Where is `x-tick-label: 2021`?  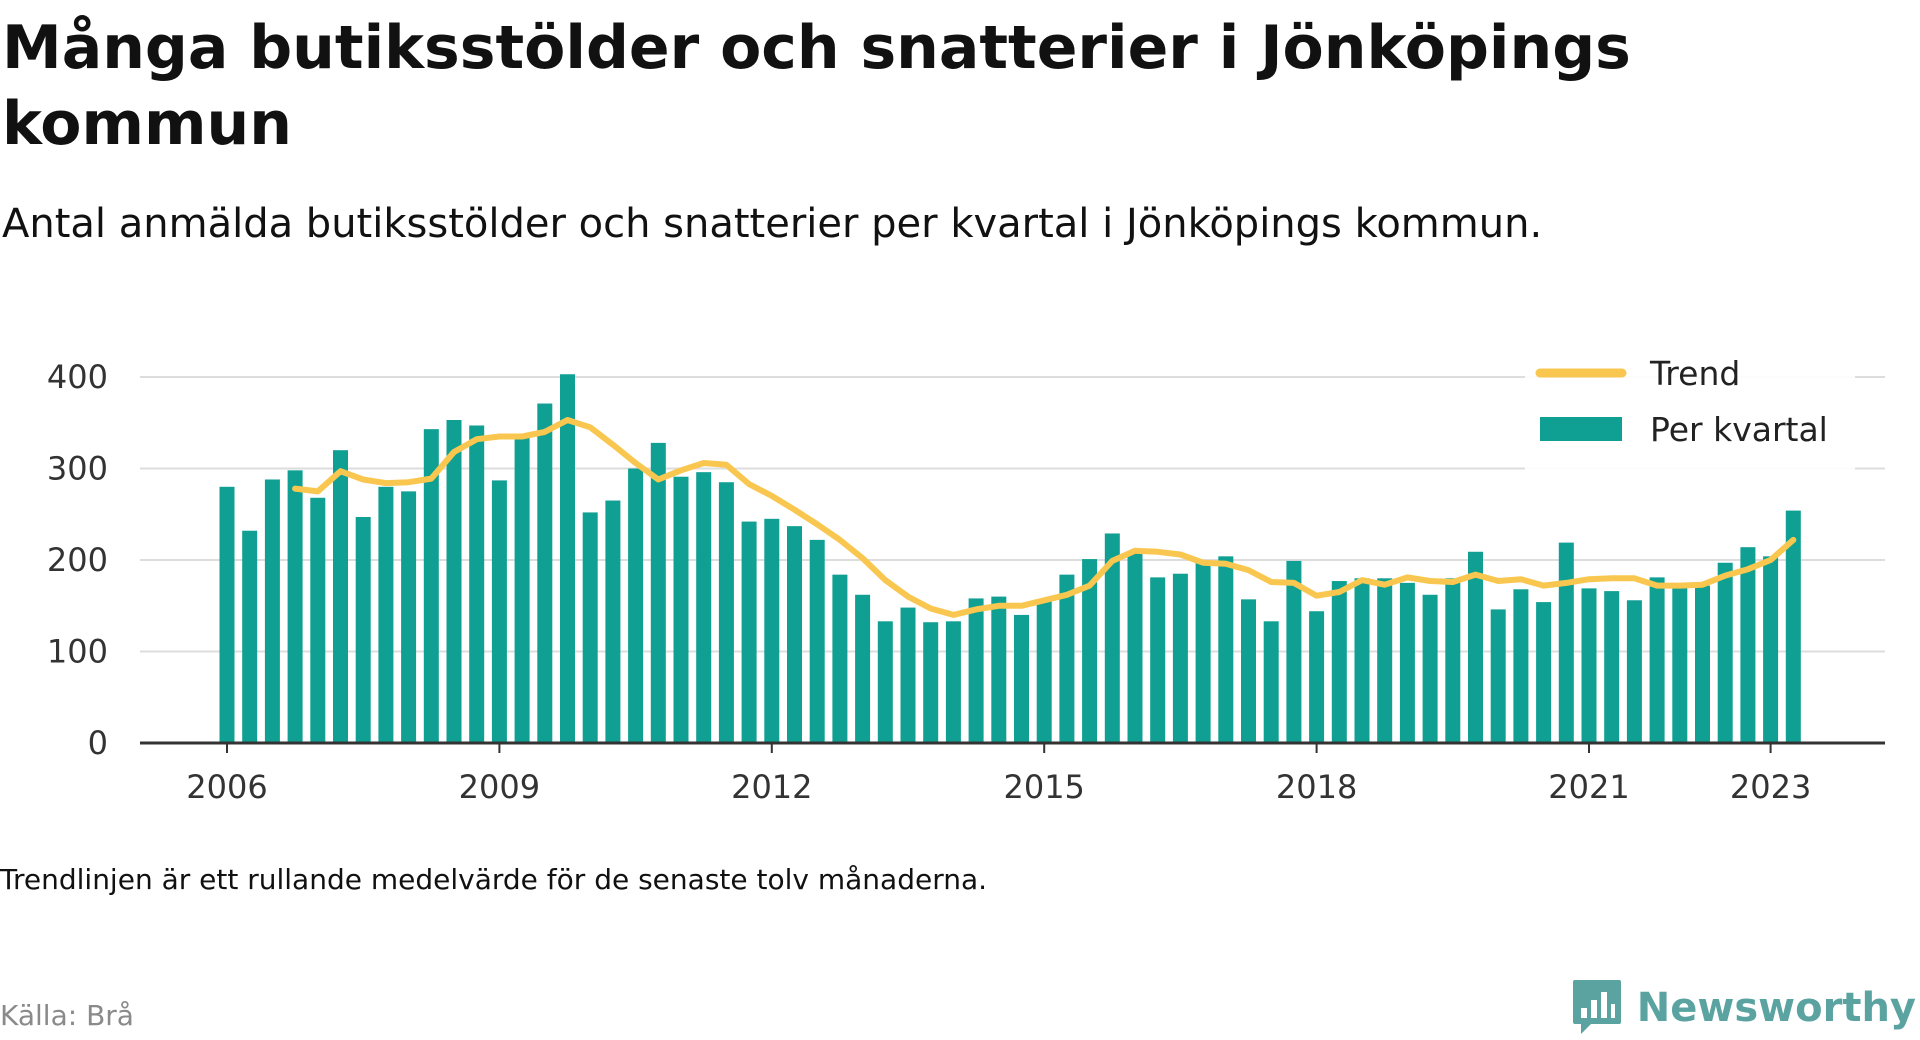 x-tick-label: 2021 is located at coordinates (1588, 787).